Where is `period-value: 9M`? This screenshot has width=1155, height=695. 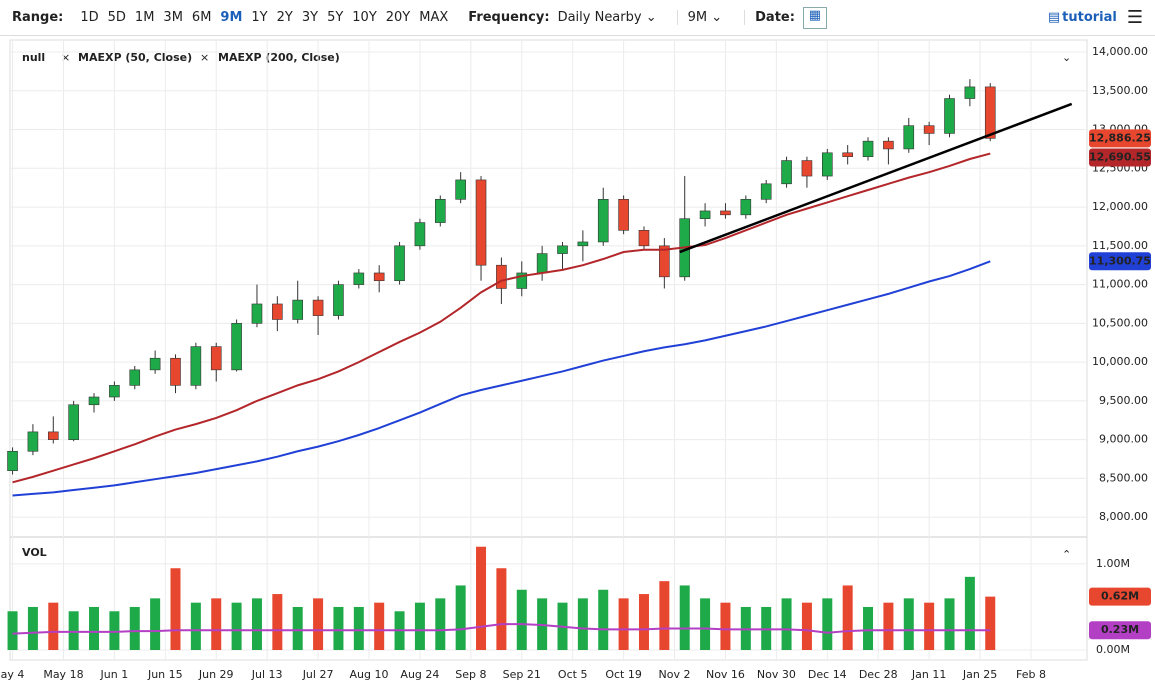 period-value: 9M is located at coordinates (697, 17).